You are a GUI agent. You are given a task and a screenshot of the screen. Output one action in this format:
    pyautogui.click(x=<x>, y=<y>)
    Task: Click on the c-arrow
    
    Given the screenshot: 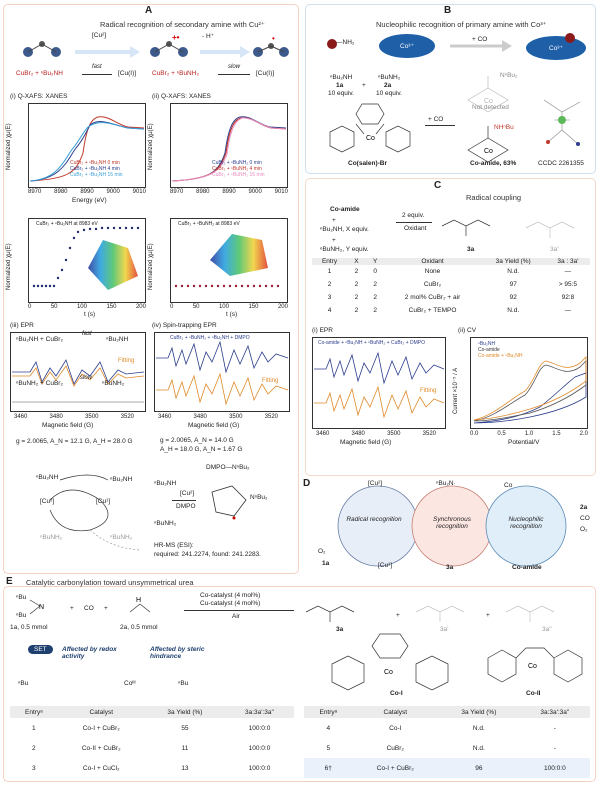 What is the action you would take?
    pyautogui.click(x=414, y=222)
    